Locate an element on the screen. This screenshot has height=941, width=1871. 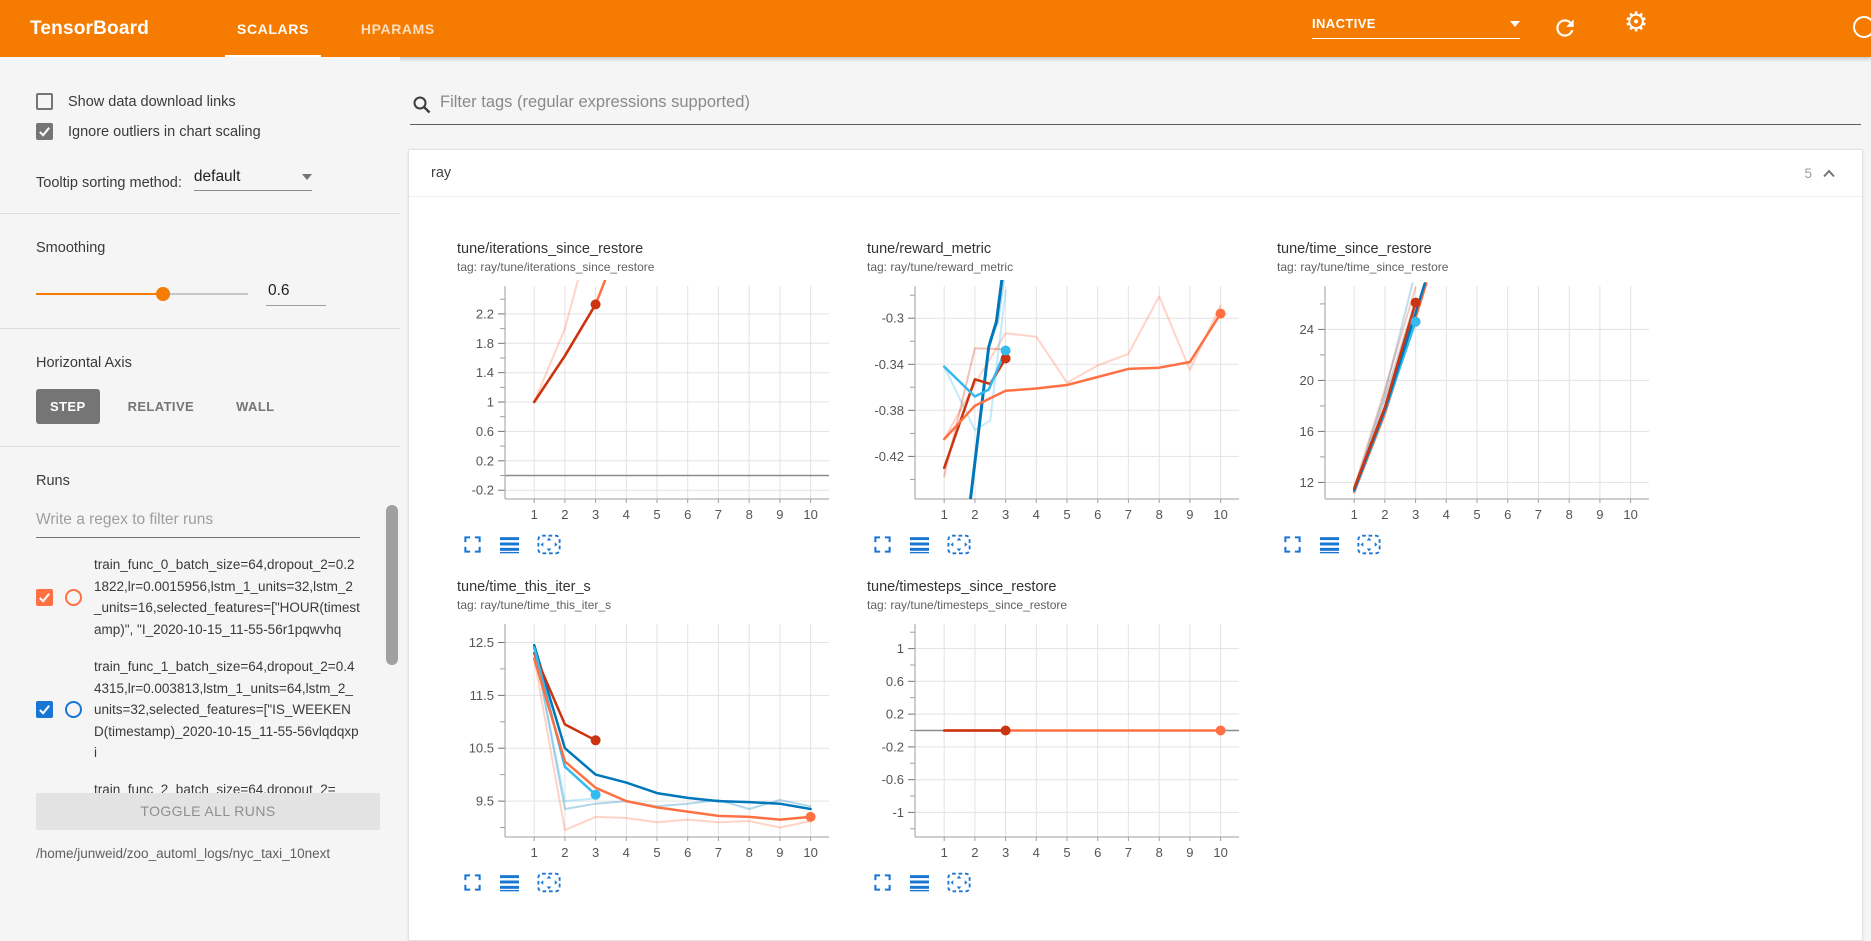
checkbox-label: Ignore outliers in chart scaling is located at coordinates (164, 131).